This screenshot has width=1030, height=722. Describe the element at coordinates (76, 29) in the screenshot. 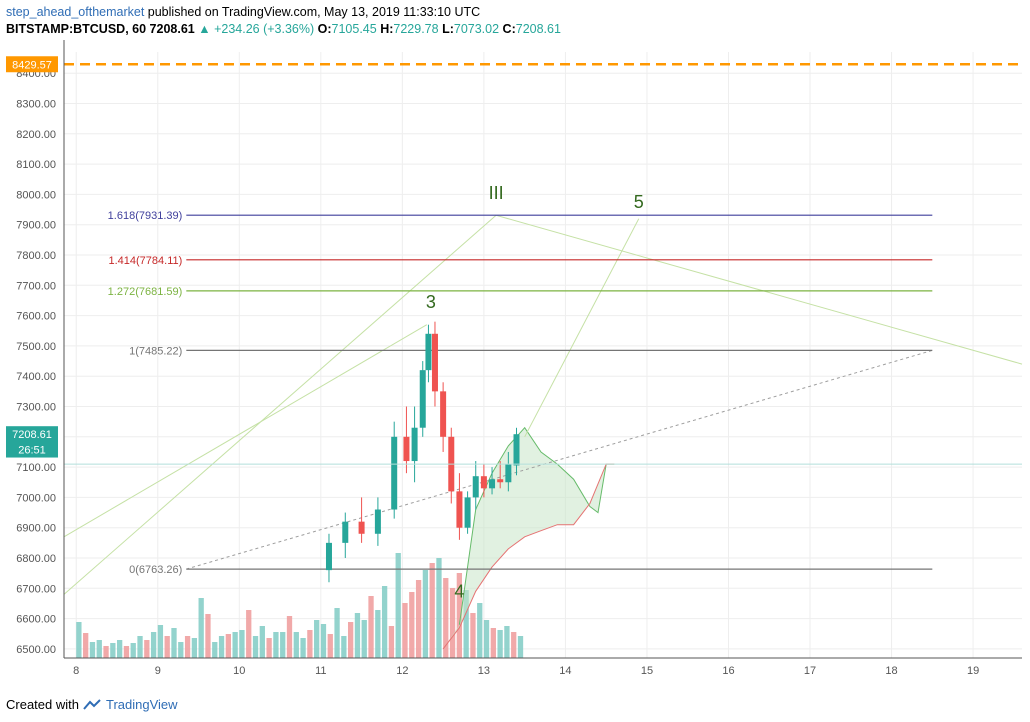

I see `symbol-label: BITSTAMP:BTCUSD, 60` at that location.